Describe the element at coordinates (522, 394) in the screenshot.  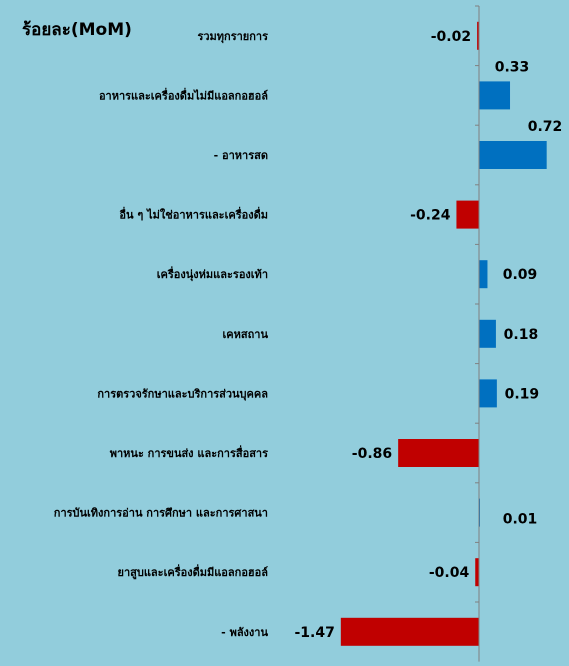
I see `value-label-6: 0.19` at that location.